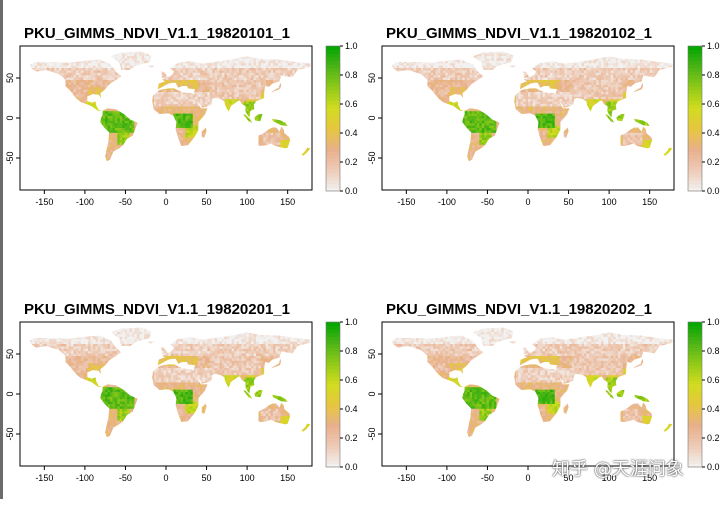 The height and width of the screenshot is (526, 724). Describe the element at coordinates (519, 309) in the screenshot. I see `panel-title: PKU_GIMMS_NDVI_V1.1_19820202_1` at that location.